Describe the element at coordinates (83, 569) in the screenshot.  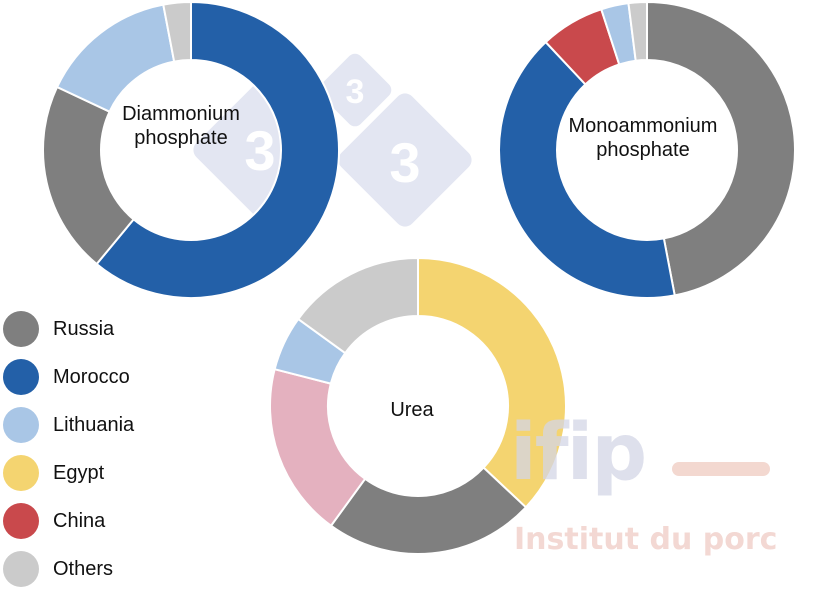
I see `legend-label: Others` at that location.